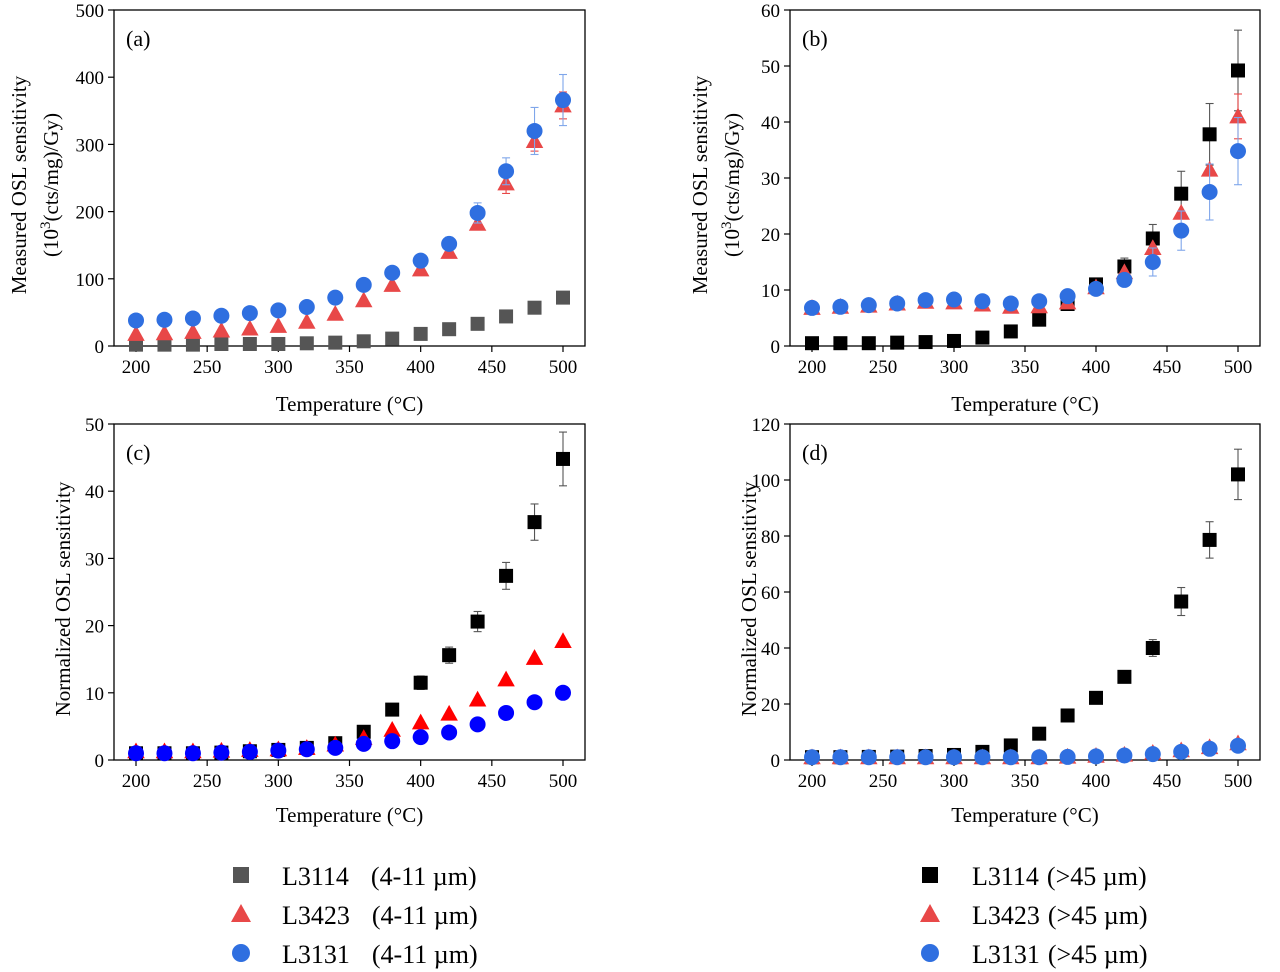 This screenshot has height=972, width=1280. I want to click on legend-label: L3423 (>45 µm), so click(1060, 915).